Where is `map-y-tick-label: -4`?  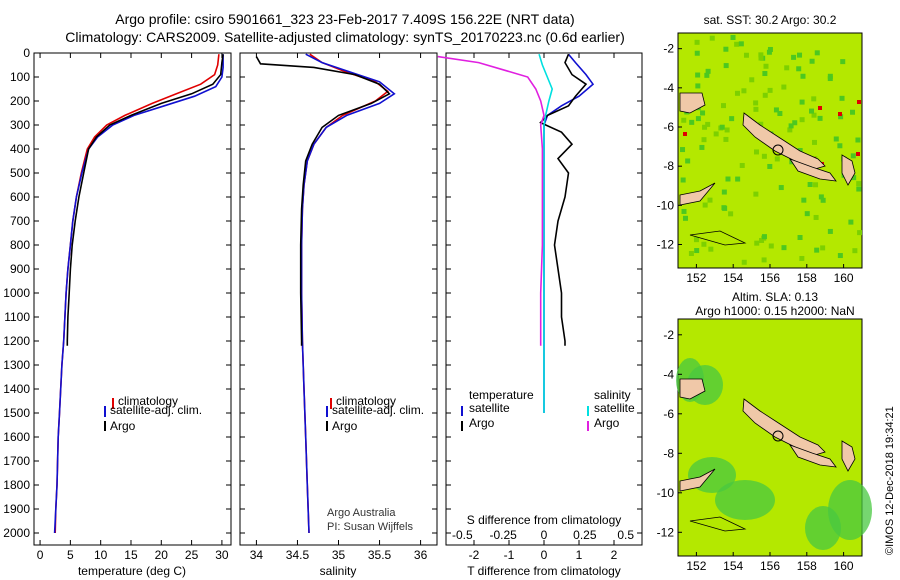
map-y-tick-label: -4 is located at coordinates (668, 374).